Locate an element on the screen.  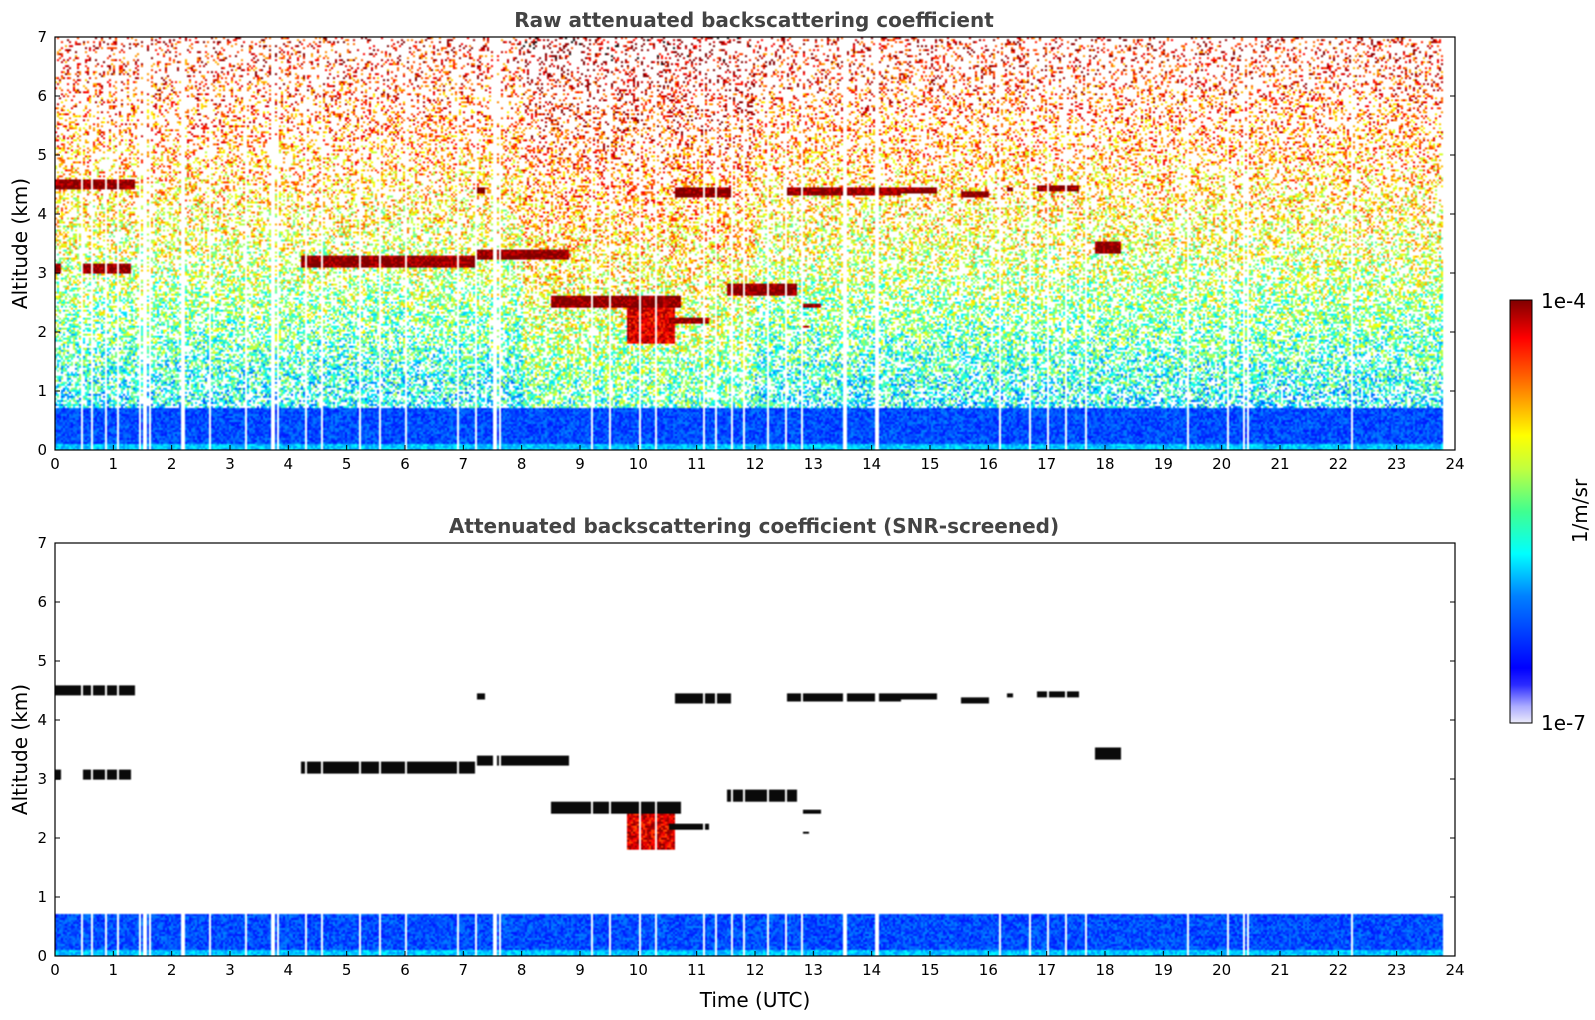
screened-x-ticks: 0 1 2 3 4 5 6 7 8 9 10 11 12 13 14 15 16 17 18 19 20 21 22 23 24 is located at coordinates (757, 965).